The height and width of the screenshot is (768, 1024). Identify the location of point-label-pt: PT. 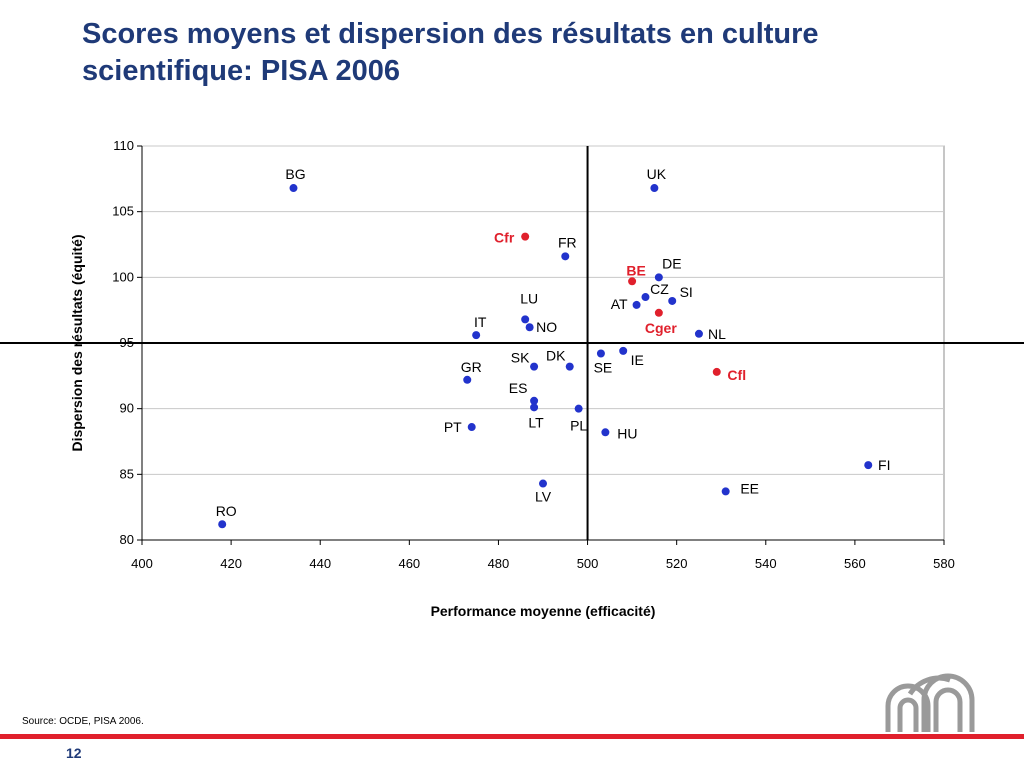
(453, 427).